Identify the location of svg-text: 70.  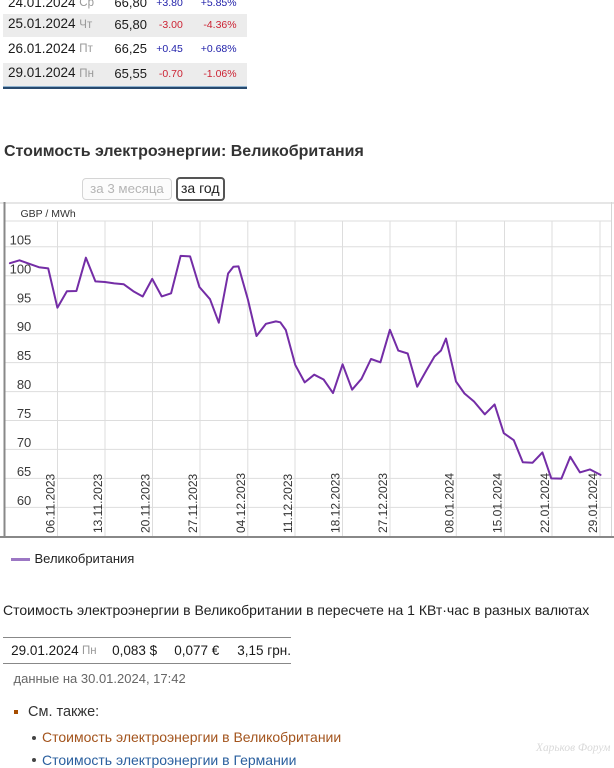
(24, 442).